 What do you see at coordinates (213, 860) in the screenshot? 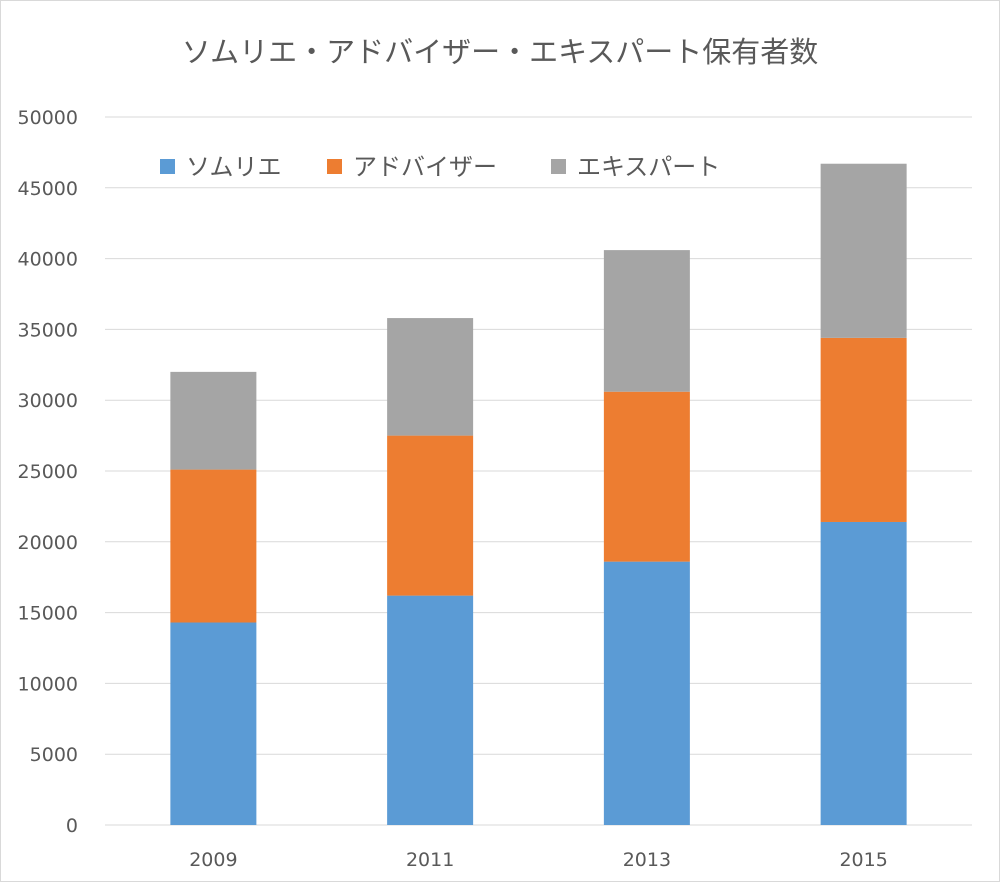
I see `x-tick-label: 2009` at bounding box center [213, 860].